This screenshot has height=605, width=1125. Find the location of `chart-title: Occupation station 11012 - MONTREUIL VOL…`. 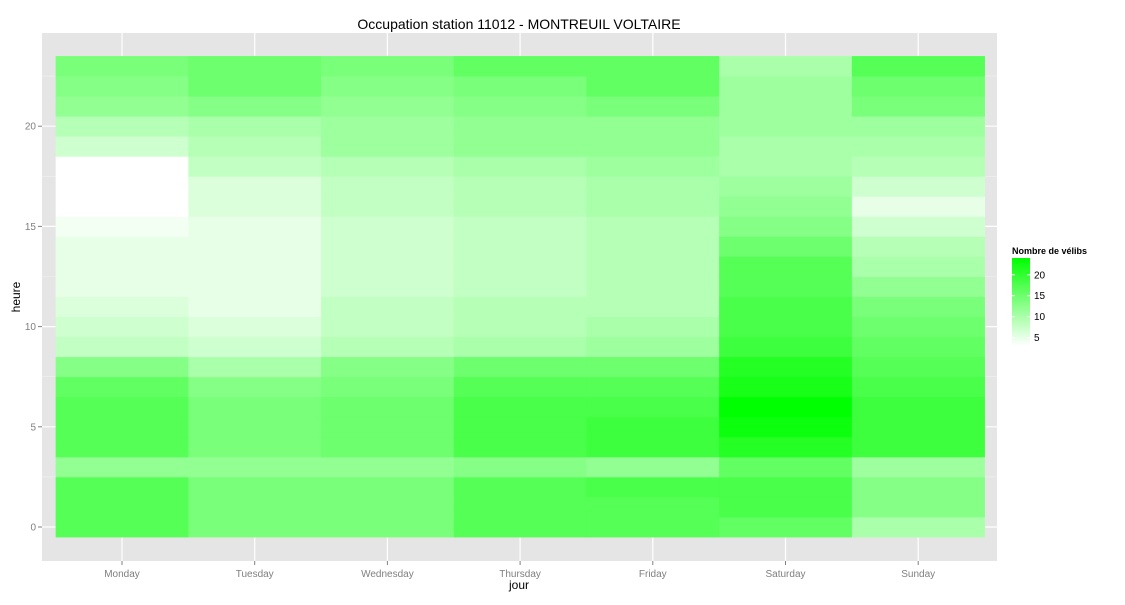

chart-title: Occupation station 11012 - MONTREUIL VOL… is located at coordinates (518, 24).